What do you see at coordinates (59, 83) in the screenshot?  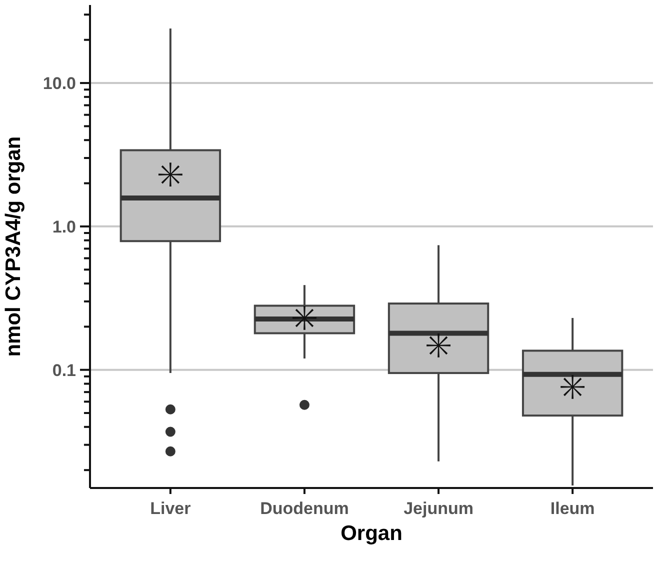 I see `y-tick-label: 10.0` at bounding box center [59, 83].